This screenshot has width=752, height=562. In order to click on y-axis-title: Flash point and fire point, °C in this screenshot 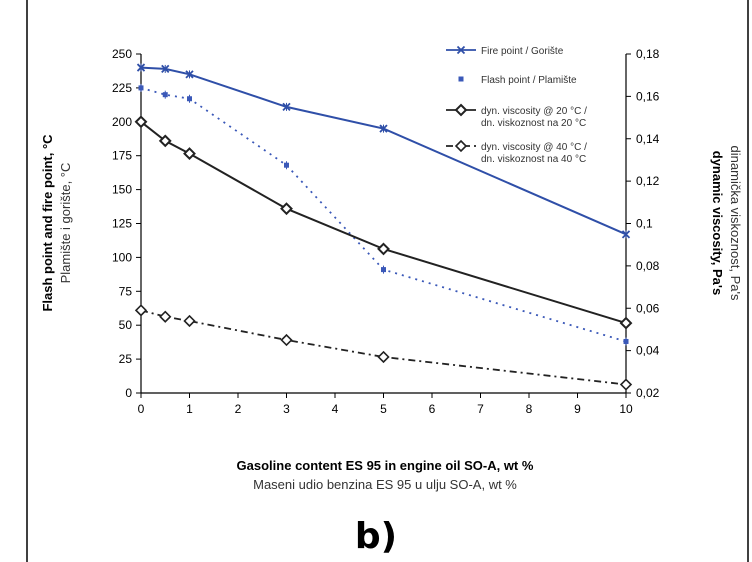, I will do `click(47, 223)`.